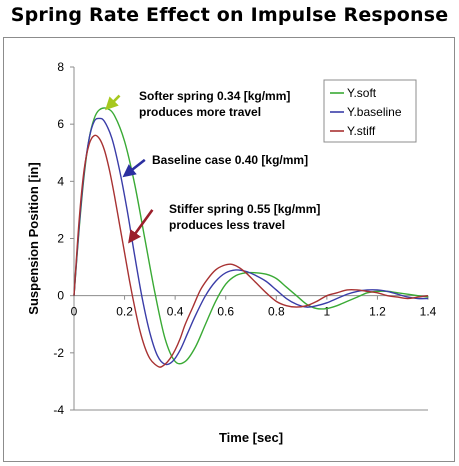 This screenshot has height=466, width=459. I want to click on y-tick-label: 4, so click(60, 181).